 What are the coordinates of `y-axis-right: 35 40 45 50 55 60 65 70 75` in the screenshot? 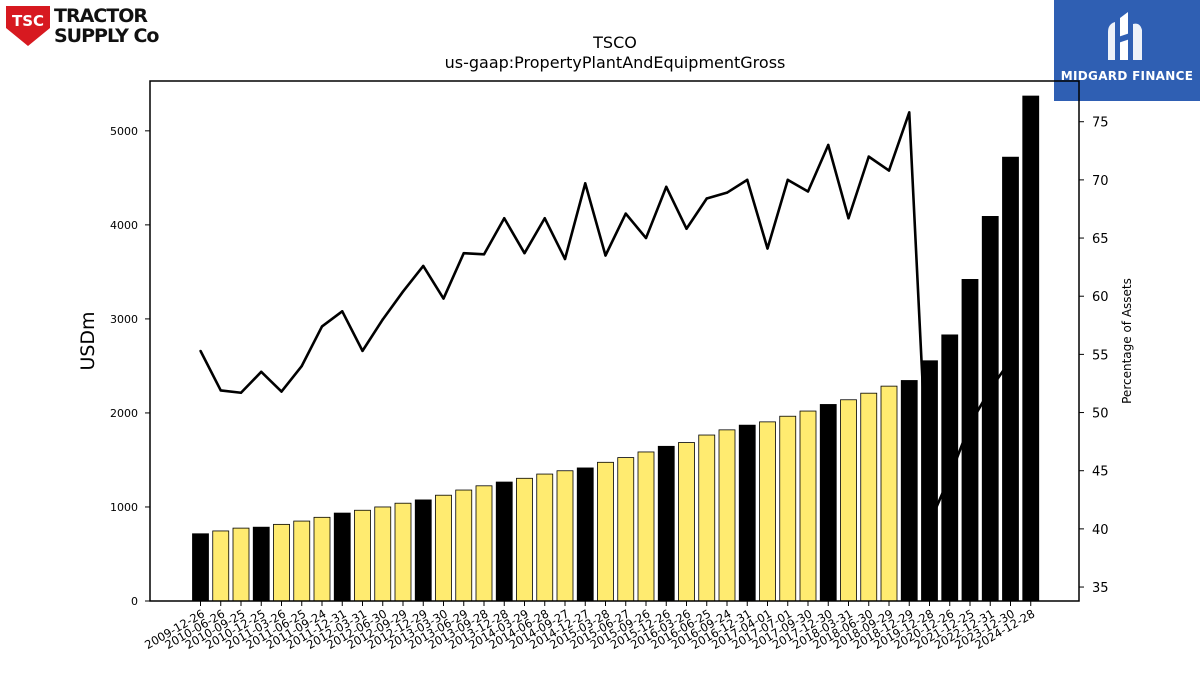 It's located at (1094, 356).